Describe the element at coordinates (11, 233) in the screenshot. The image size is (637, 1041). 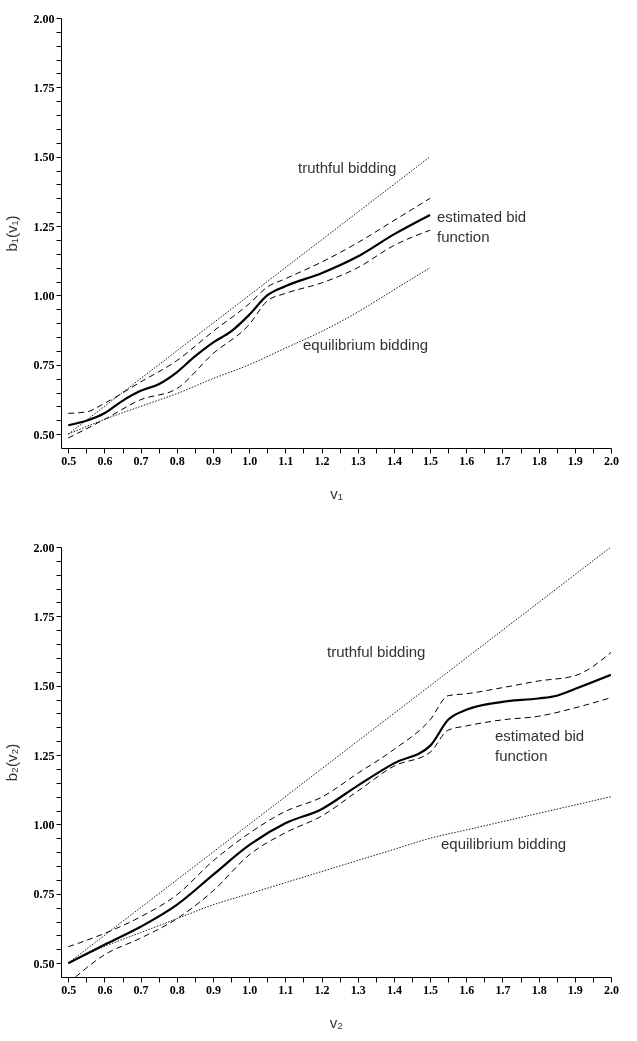
I see `y-axis-title: b₁(v₁)` at that location.